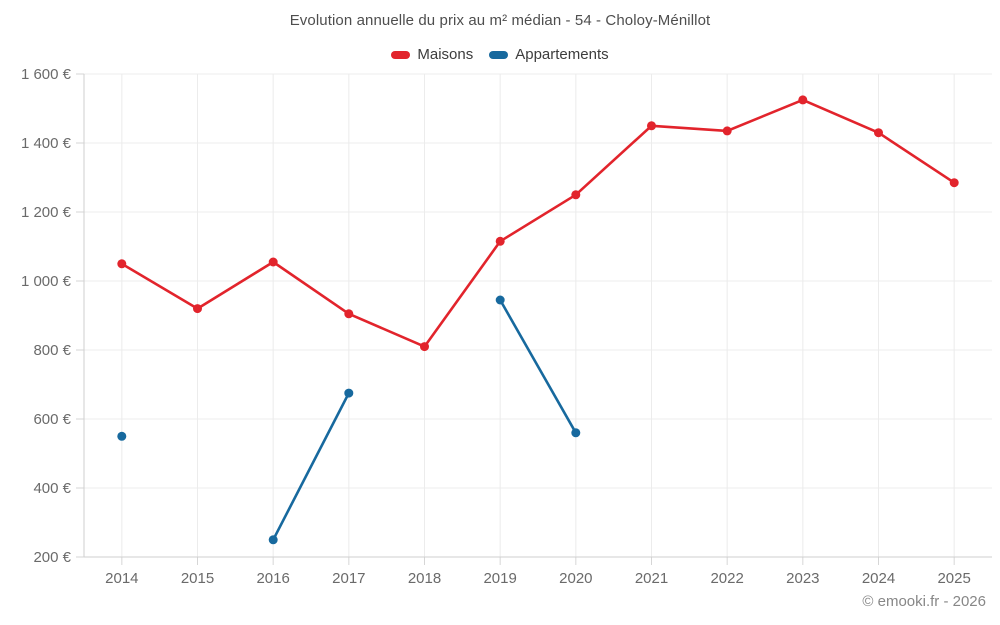 The image size is (1000, 625). Describe the element at coordinates (46, 281) in the screenshot. I see `y-axis-label-1000: 1 000 €` at that location.